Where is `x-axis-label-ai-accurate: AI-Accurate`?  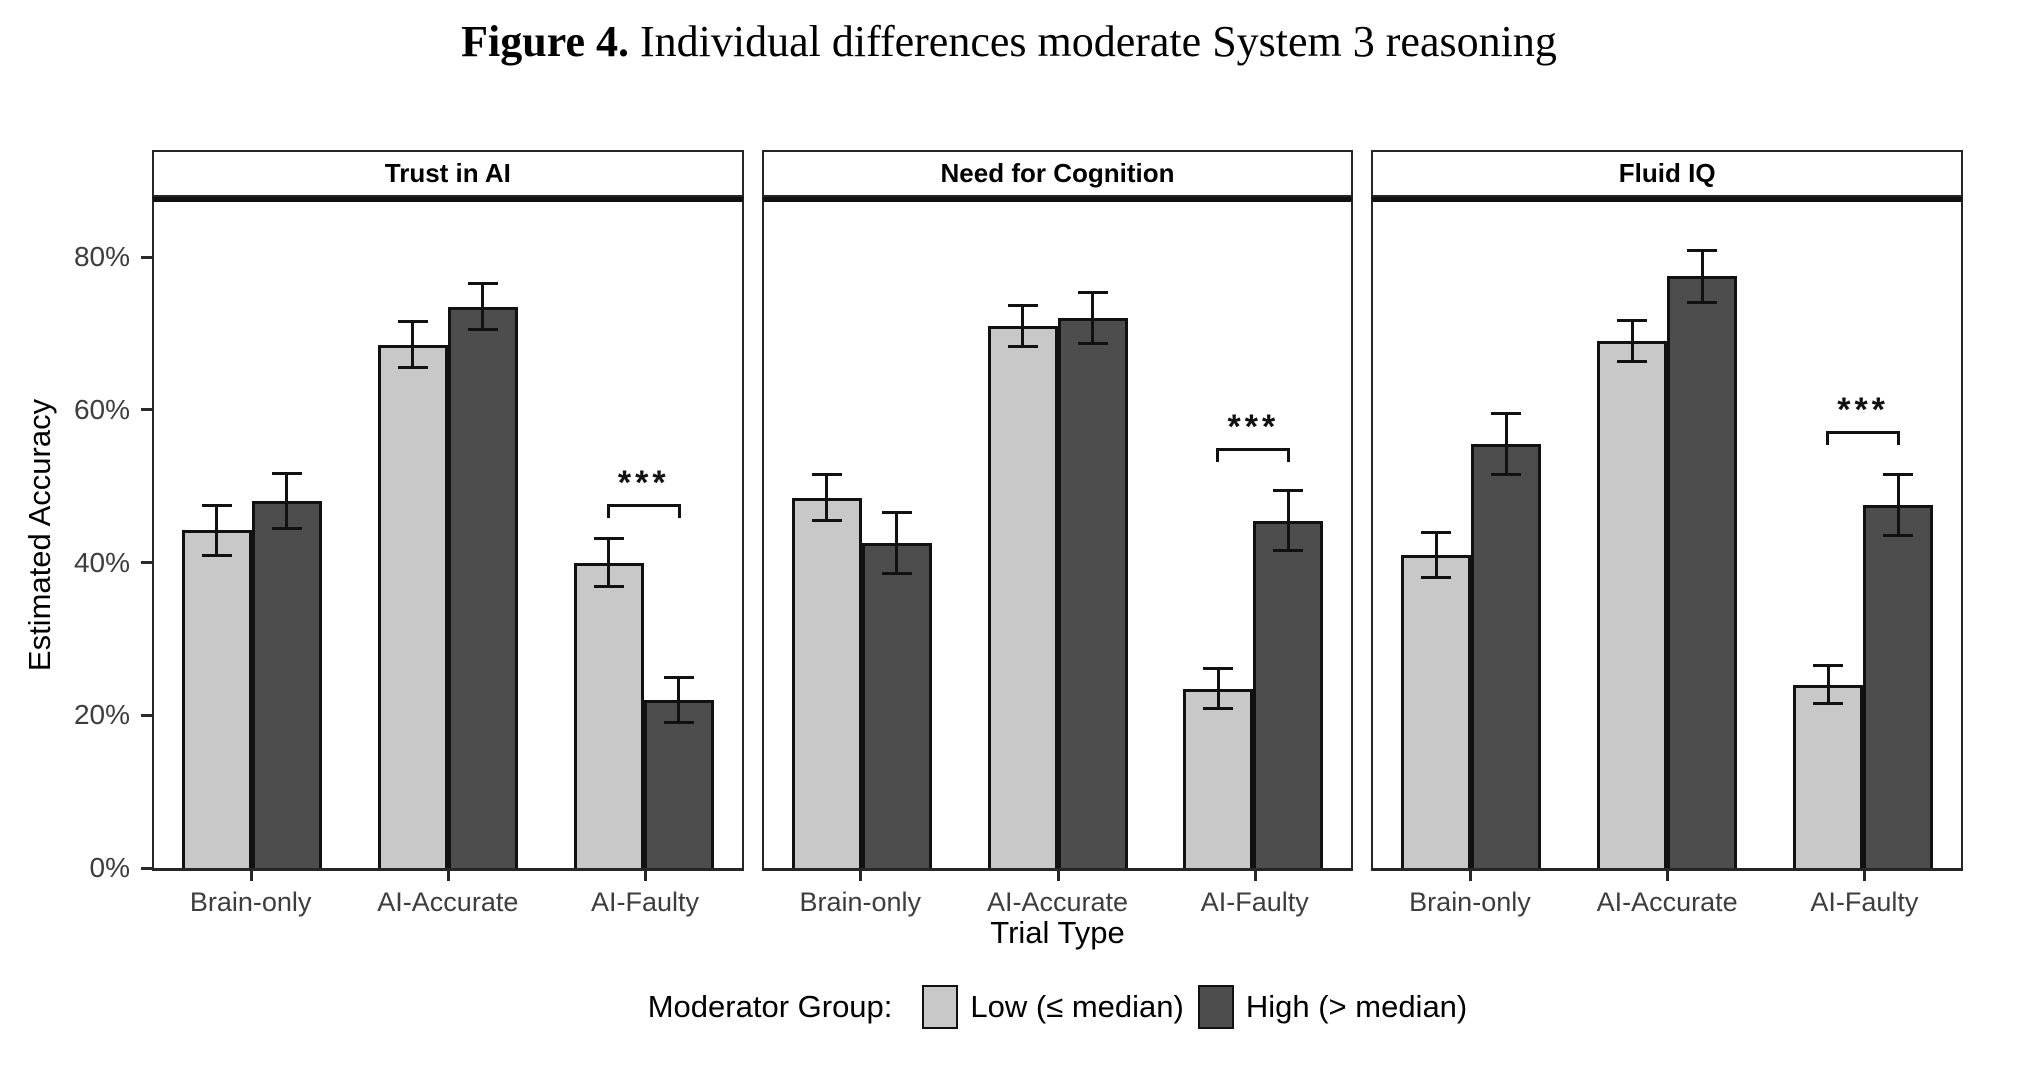
x-axis-label-ai-accurate: AI-Accurate is located at coordinates (447, 894).